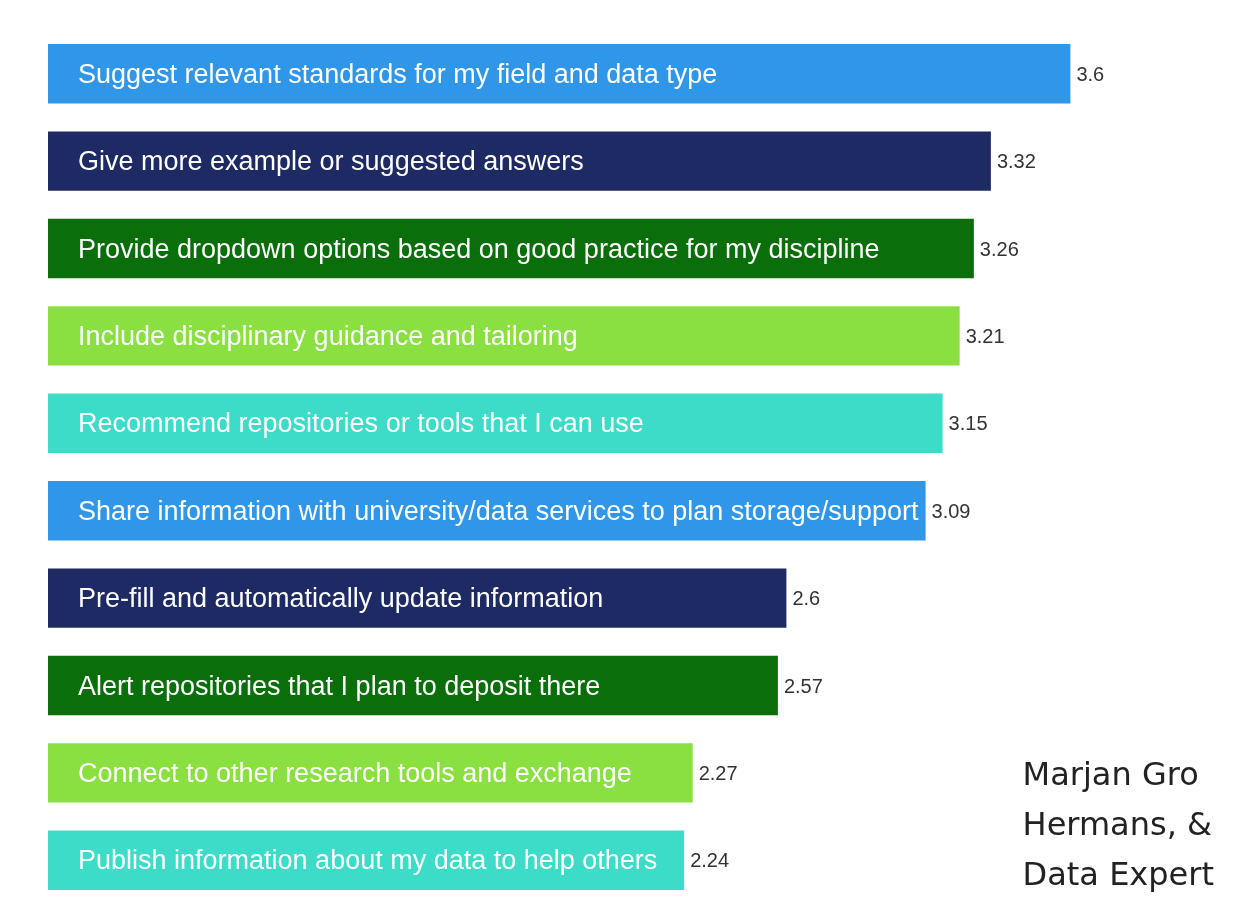 This screenshot has width=1234, height=909. I want to click on y-tick-label: Publish information about my data to help others, so click(368, 860).